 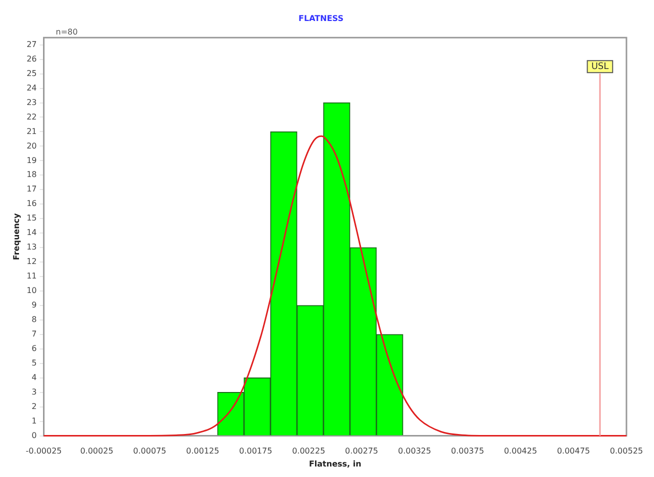 I want to click on x-tick-label: 0.00275, so click(x=361, y=451).